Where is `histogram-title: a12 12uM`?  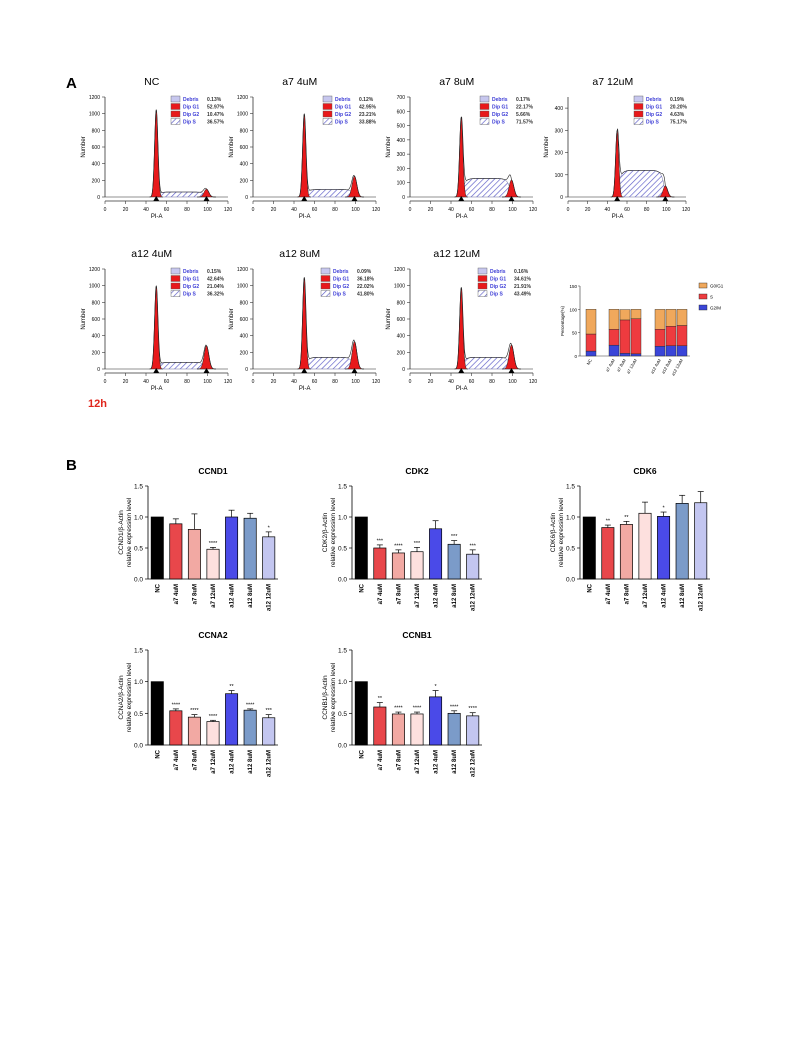 histogram-title: a12 12uM is located at coordinates (456, 254).